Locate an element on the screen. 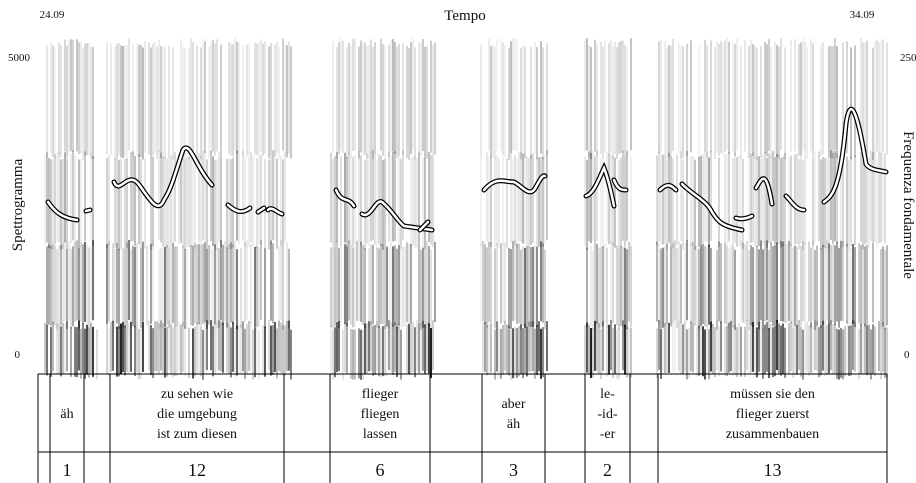 This screenshot has width=916, height=483. right-axis-label: Frequenza fondamentale is located at coordinates (908, 205).